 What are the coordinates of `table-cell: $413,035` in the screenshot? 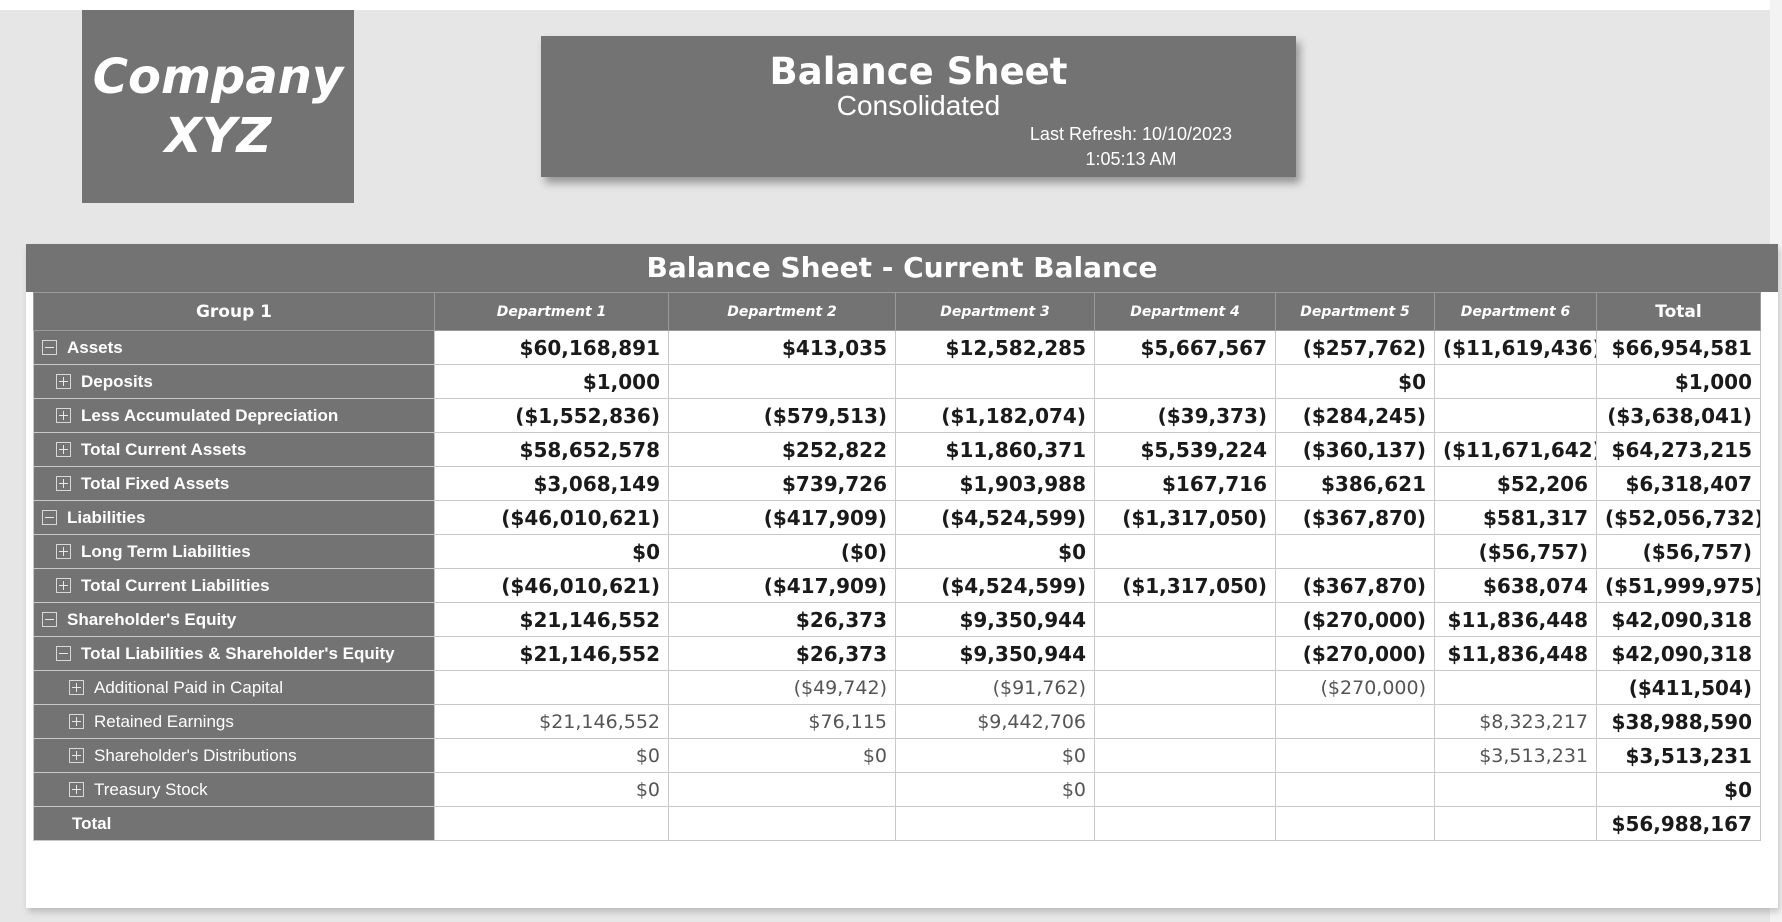 It's located at (782, 347).